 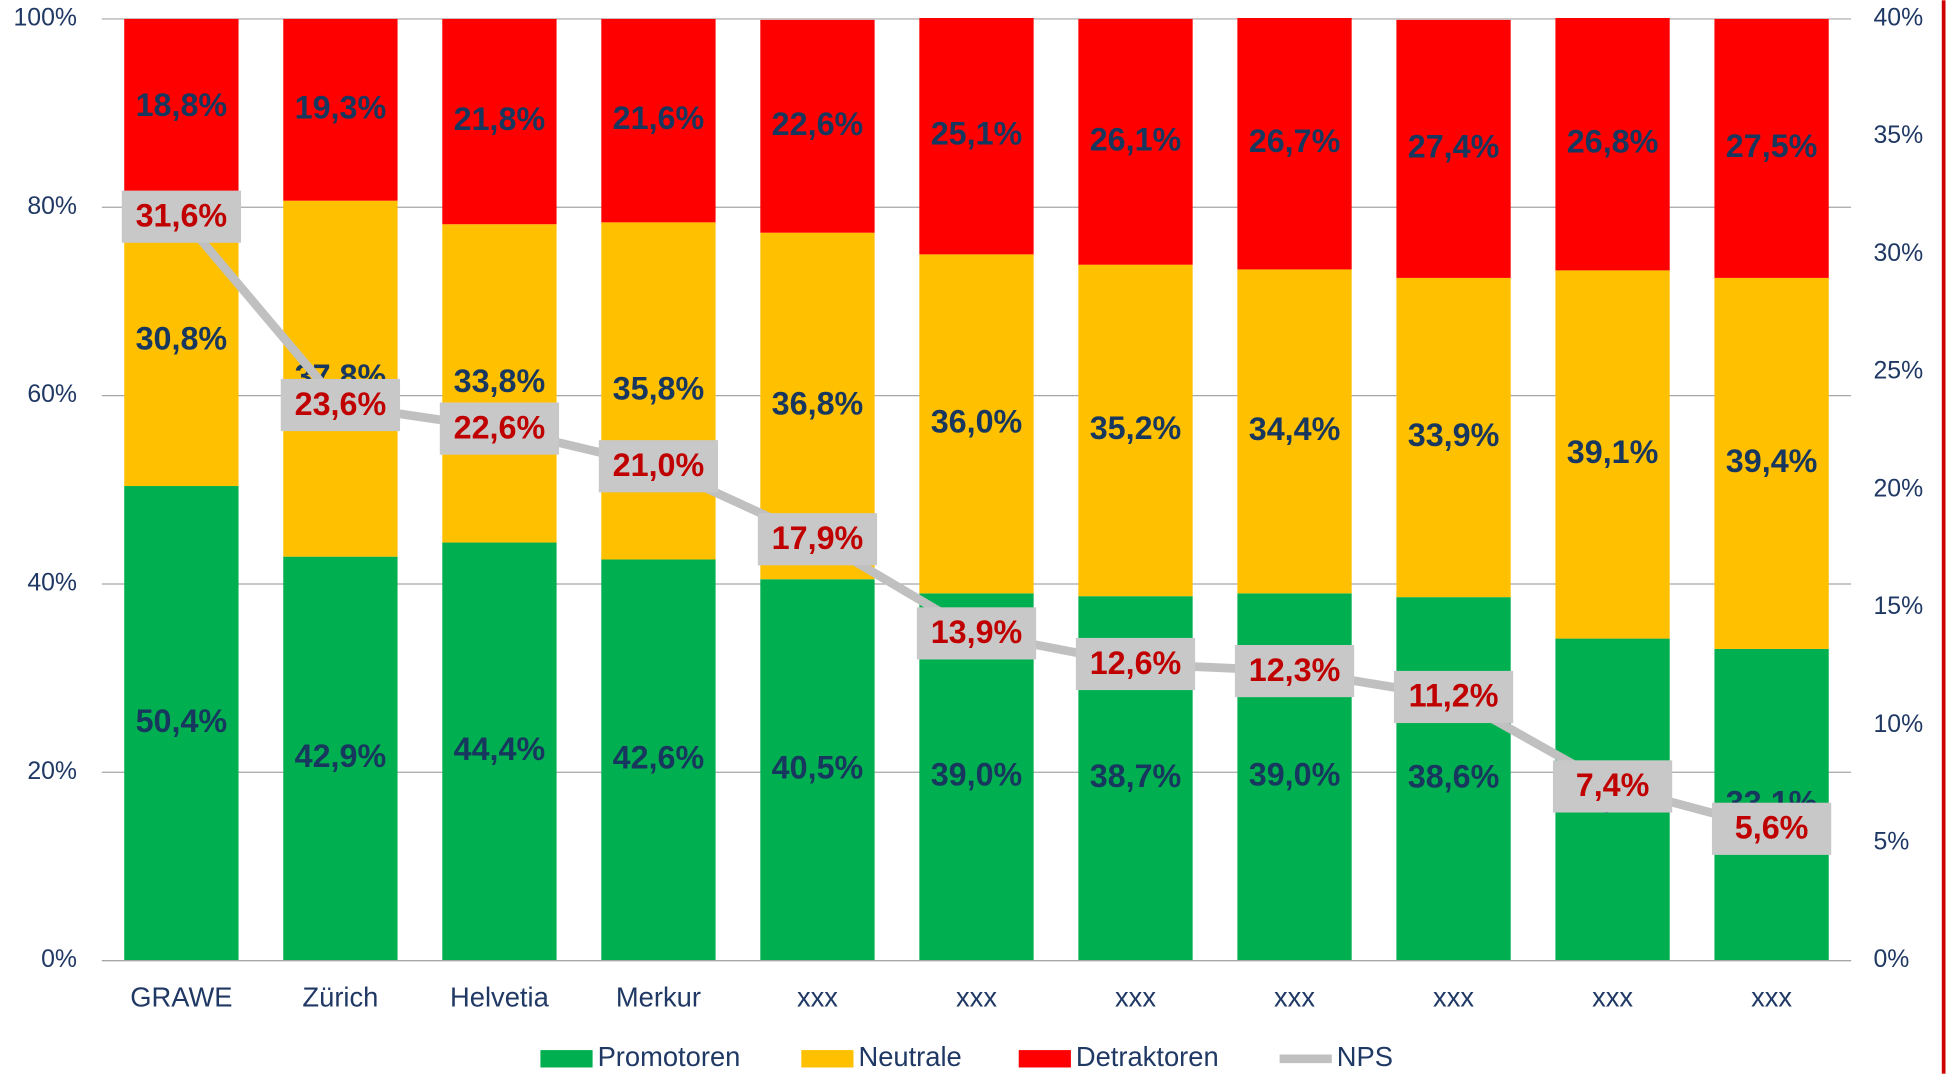 What do you see at coordinates (658, 996) in the screenshot?
I see `x-tick-label: Merkur` at bounding box center [658, 996].